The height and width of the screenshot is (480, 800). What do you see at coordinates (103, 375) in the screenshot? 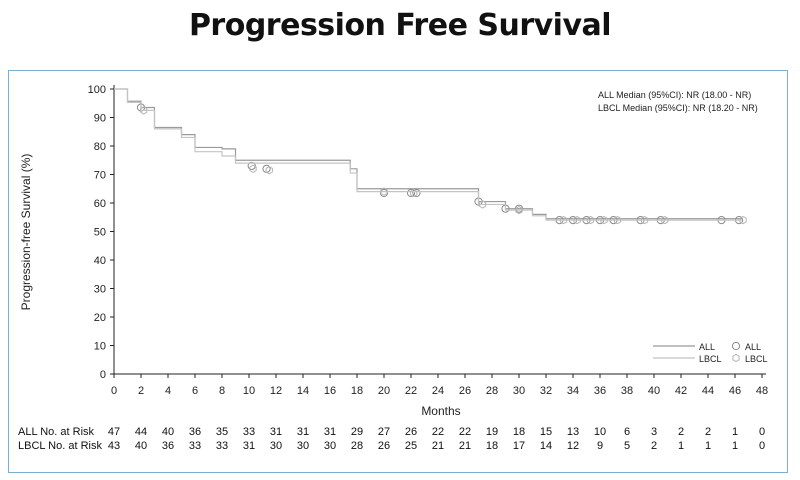
I see `y-tick-label: 0` at bounding box center [103, 375].